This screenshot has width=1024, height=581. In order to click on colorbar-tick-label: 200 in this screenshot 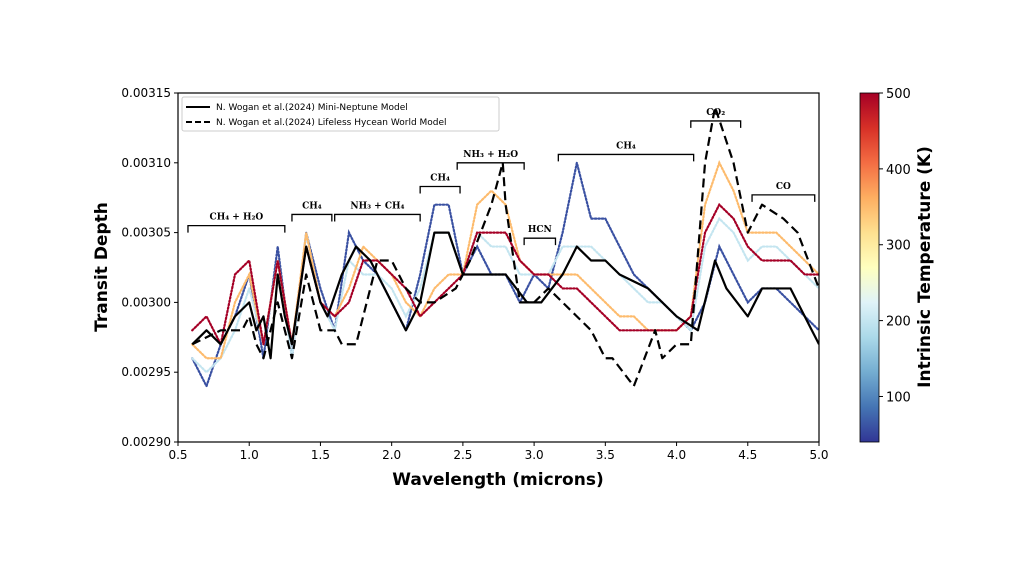, I will do `click(898, 322)`.